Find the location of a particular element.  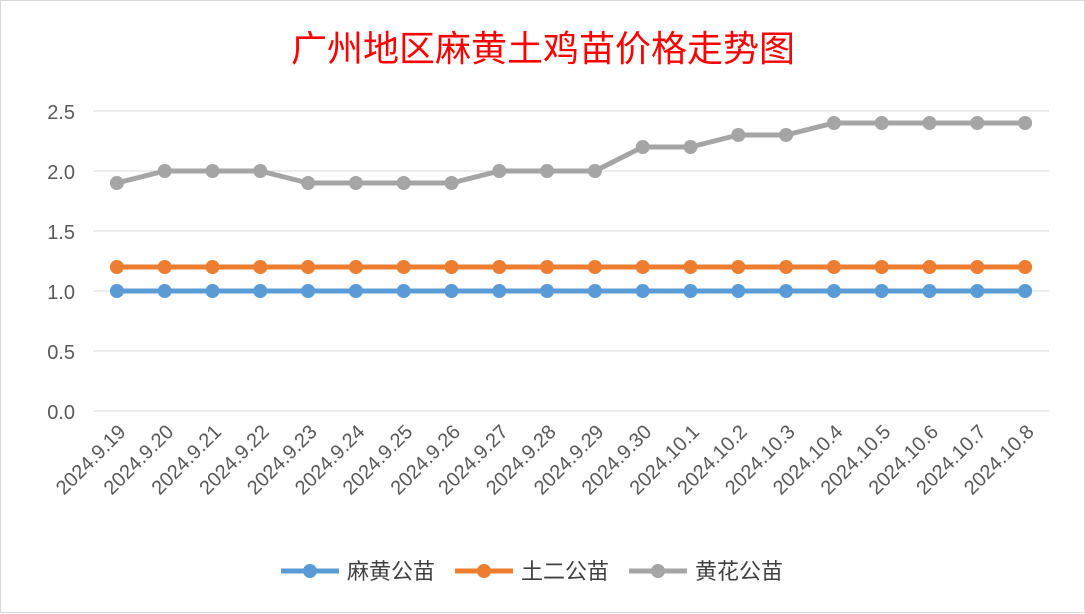

legend-label: 麻黄公苗 is located at coordinates (391, 572).